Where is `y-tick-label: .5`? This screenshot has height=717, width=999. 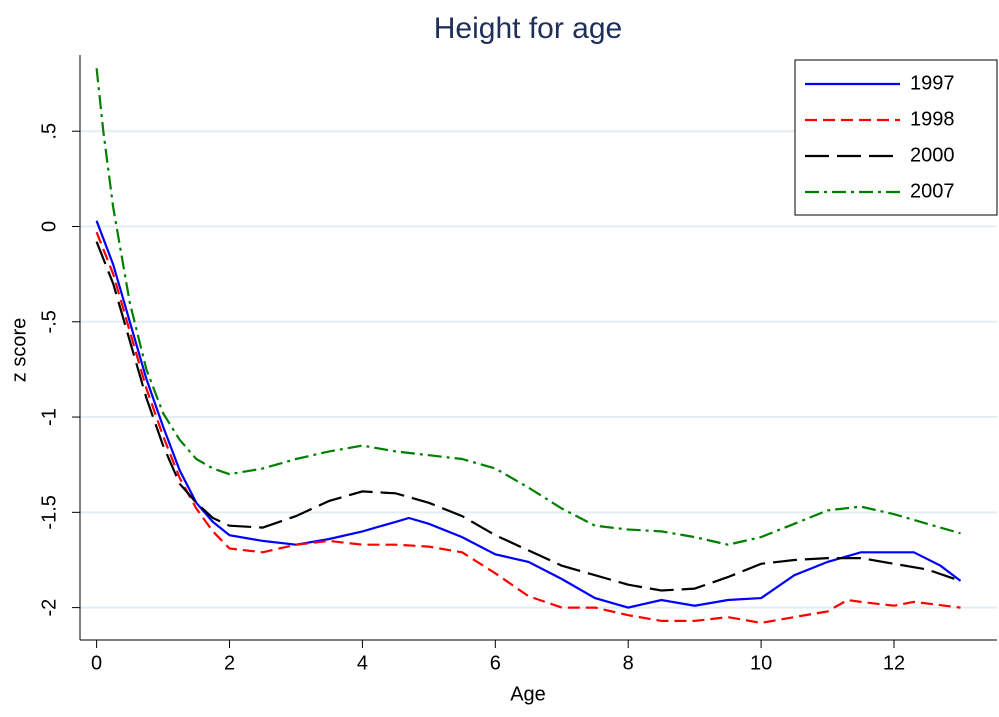 y-tick-label: .5 is located at coordinates (49, 131).